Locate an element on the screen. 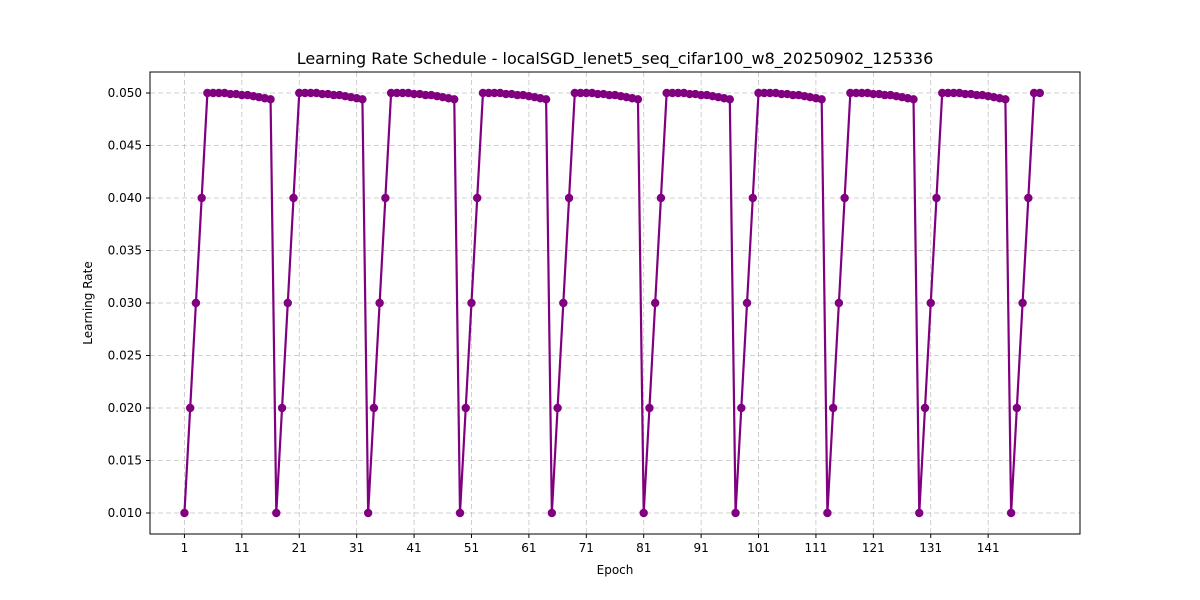 This screenshot has height=600, width=1200. x-tick-label: 61 is located at coordinates (528, 548).